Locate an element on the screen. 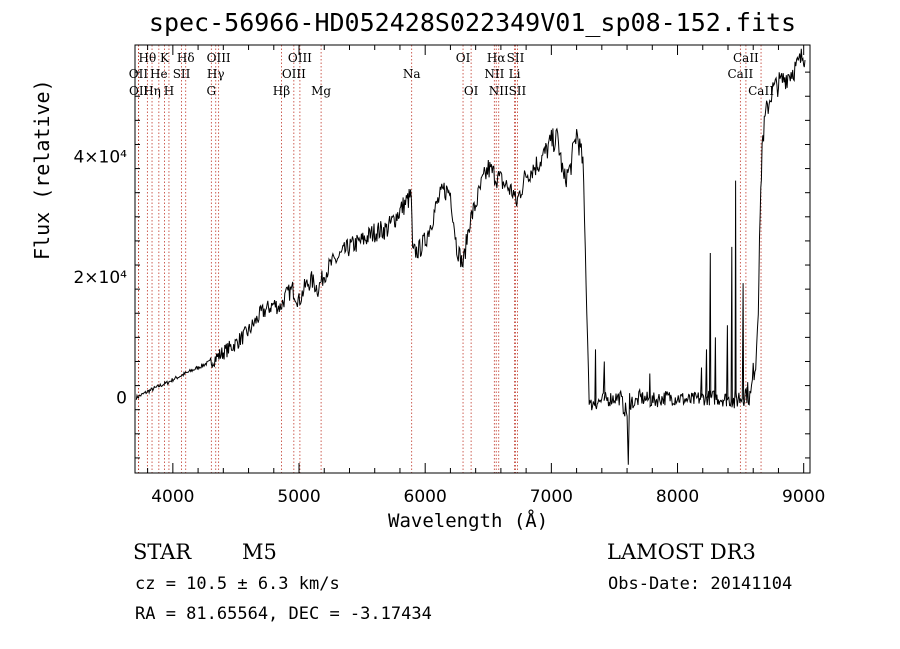 The width and height of the screenshot is (900, 649). spectral-line-label: H is located at coordinates (169, 91).